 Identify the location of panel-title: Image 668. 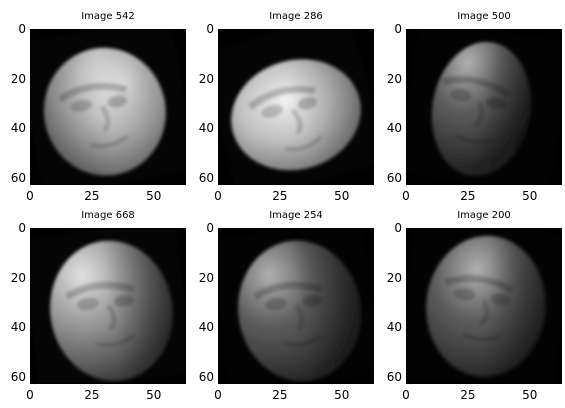
(108, 215).